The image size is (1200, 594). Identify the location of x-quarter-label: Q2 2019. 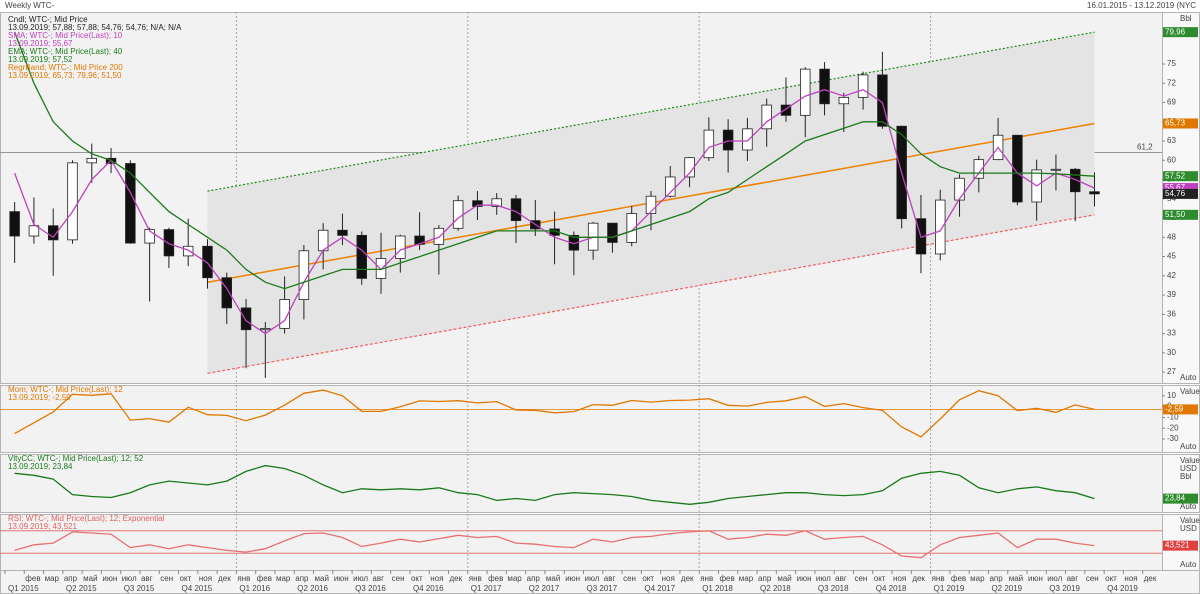
(1006, 588).